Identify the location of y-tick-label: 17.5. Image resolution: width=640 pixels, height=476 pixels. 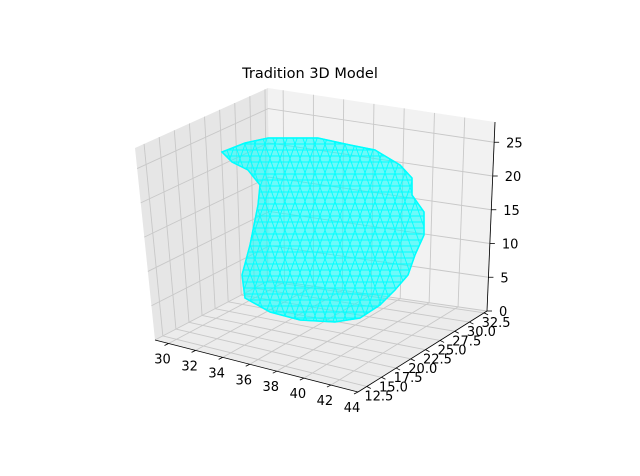
(408, 378).